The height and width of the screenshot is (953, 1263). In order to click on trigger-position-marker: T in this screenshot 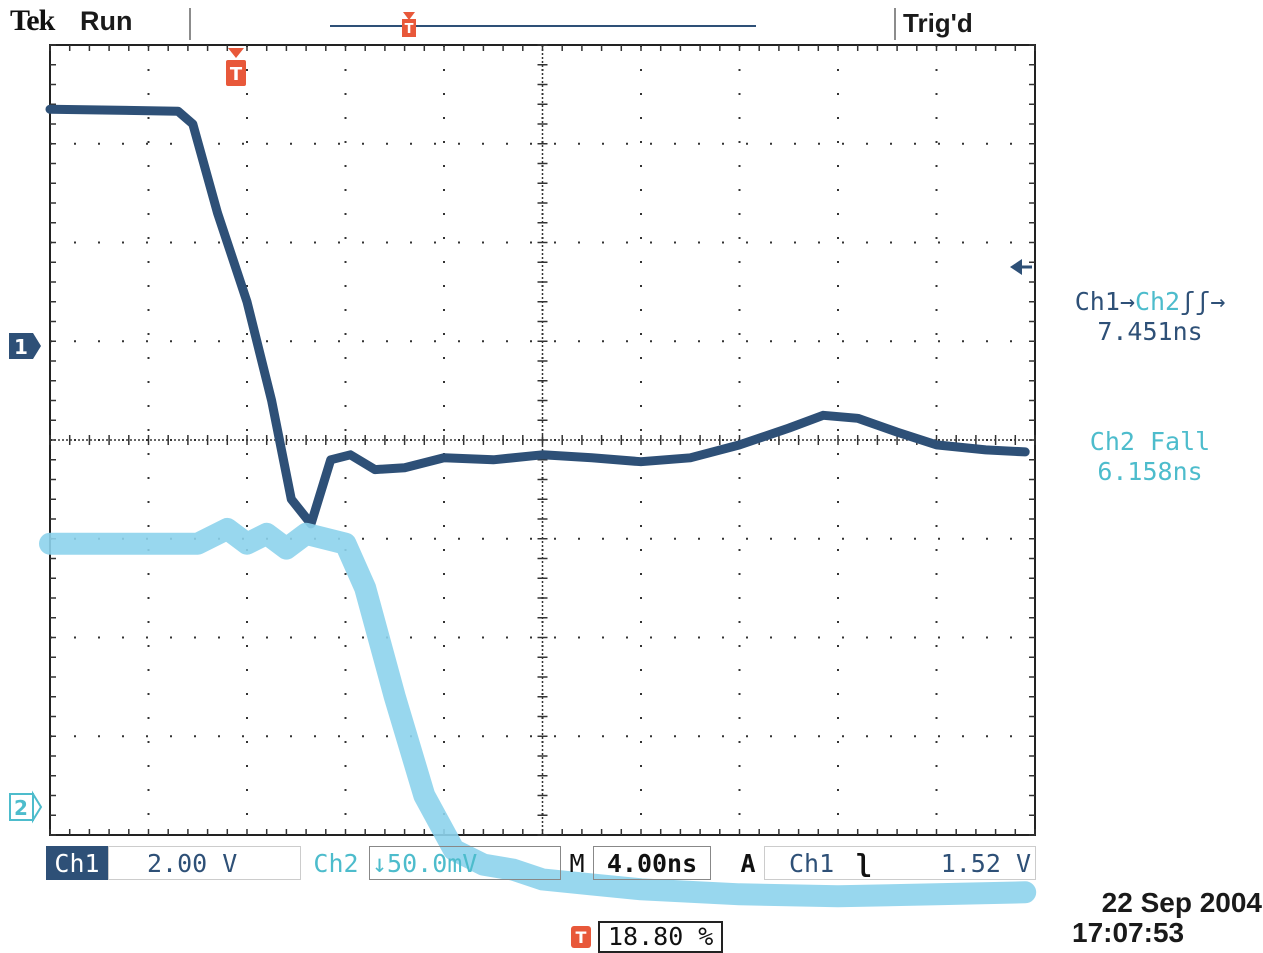, I will do `click(236, 67)`.